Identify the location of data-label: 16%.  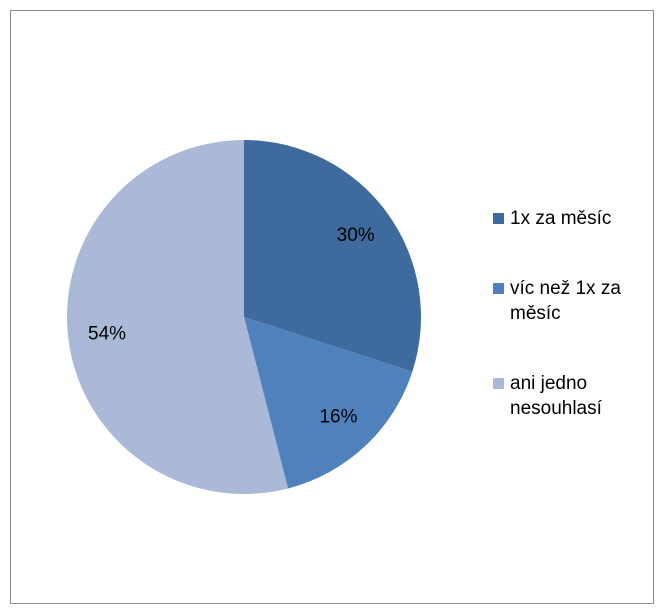
(338, 417).